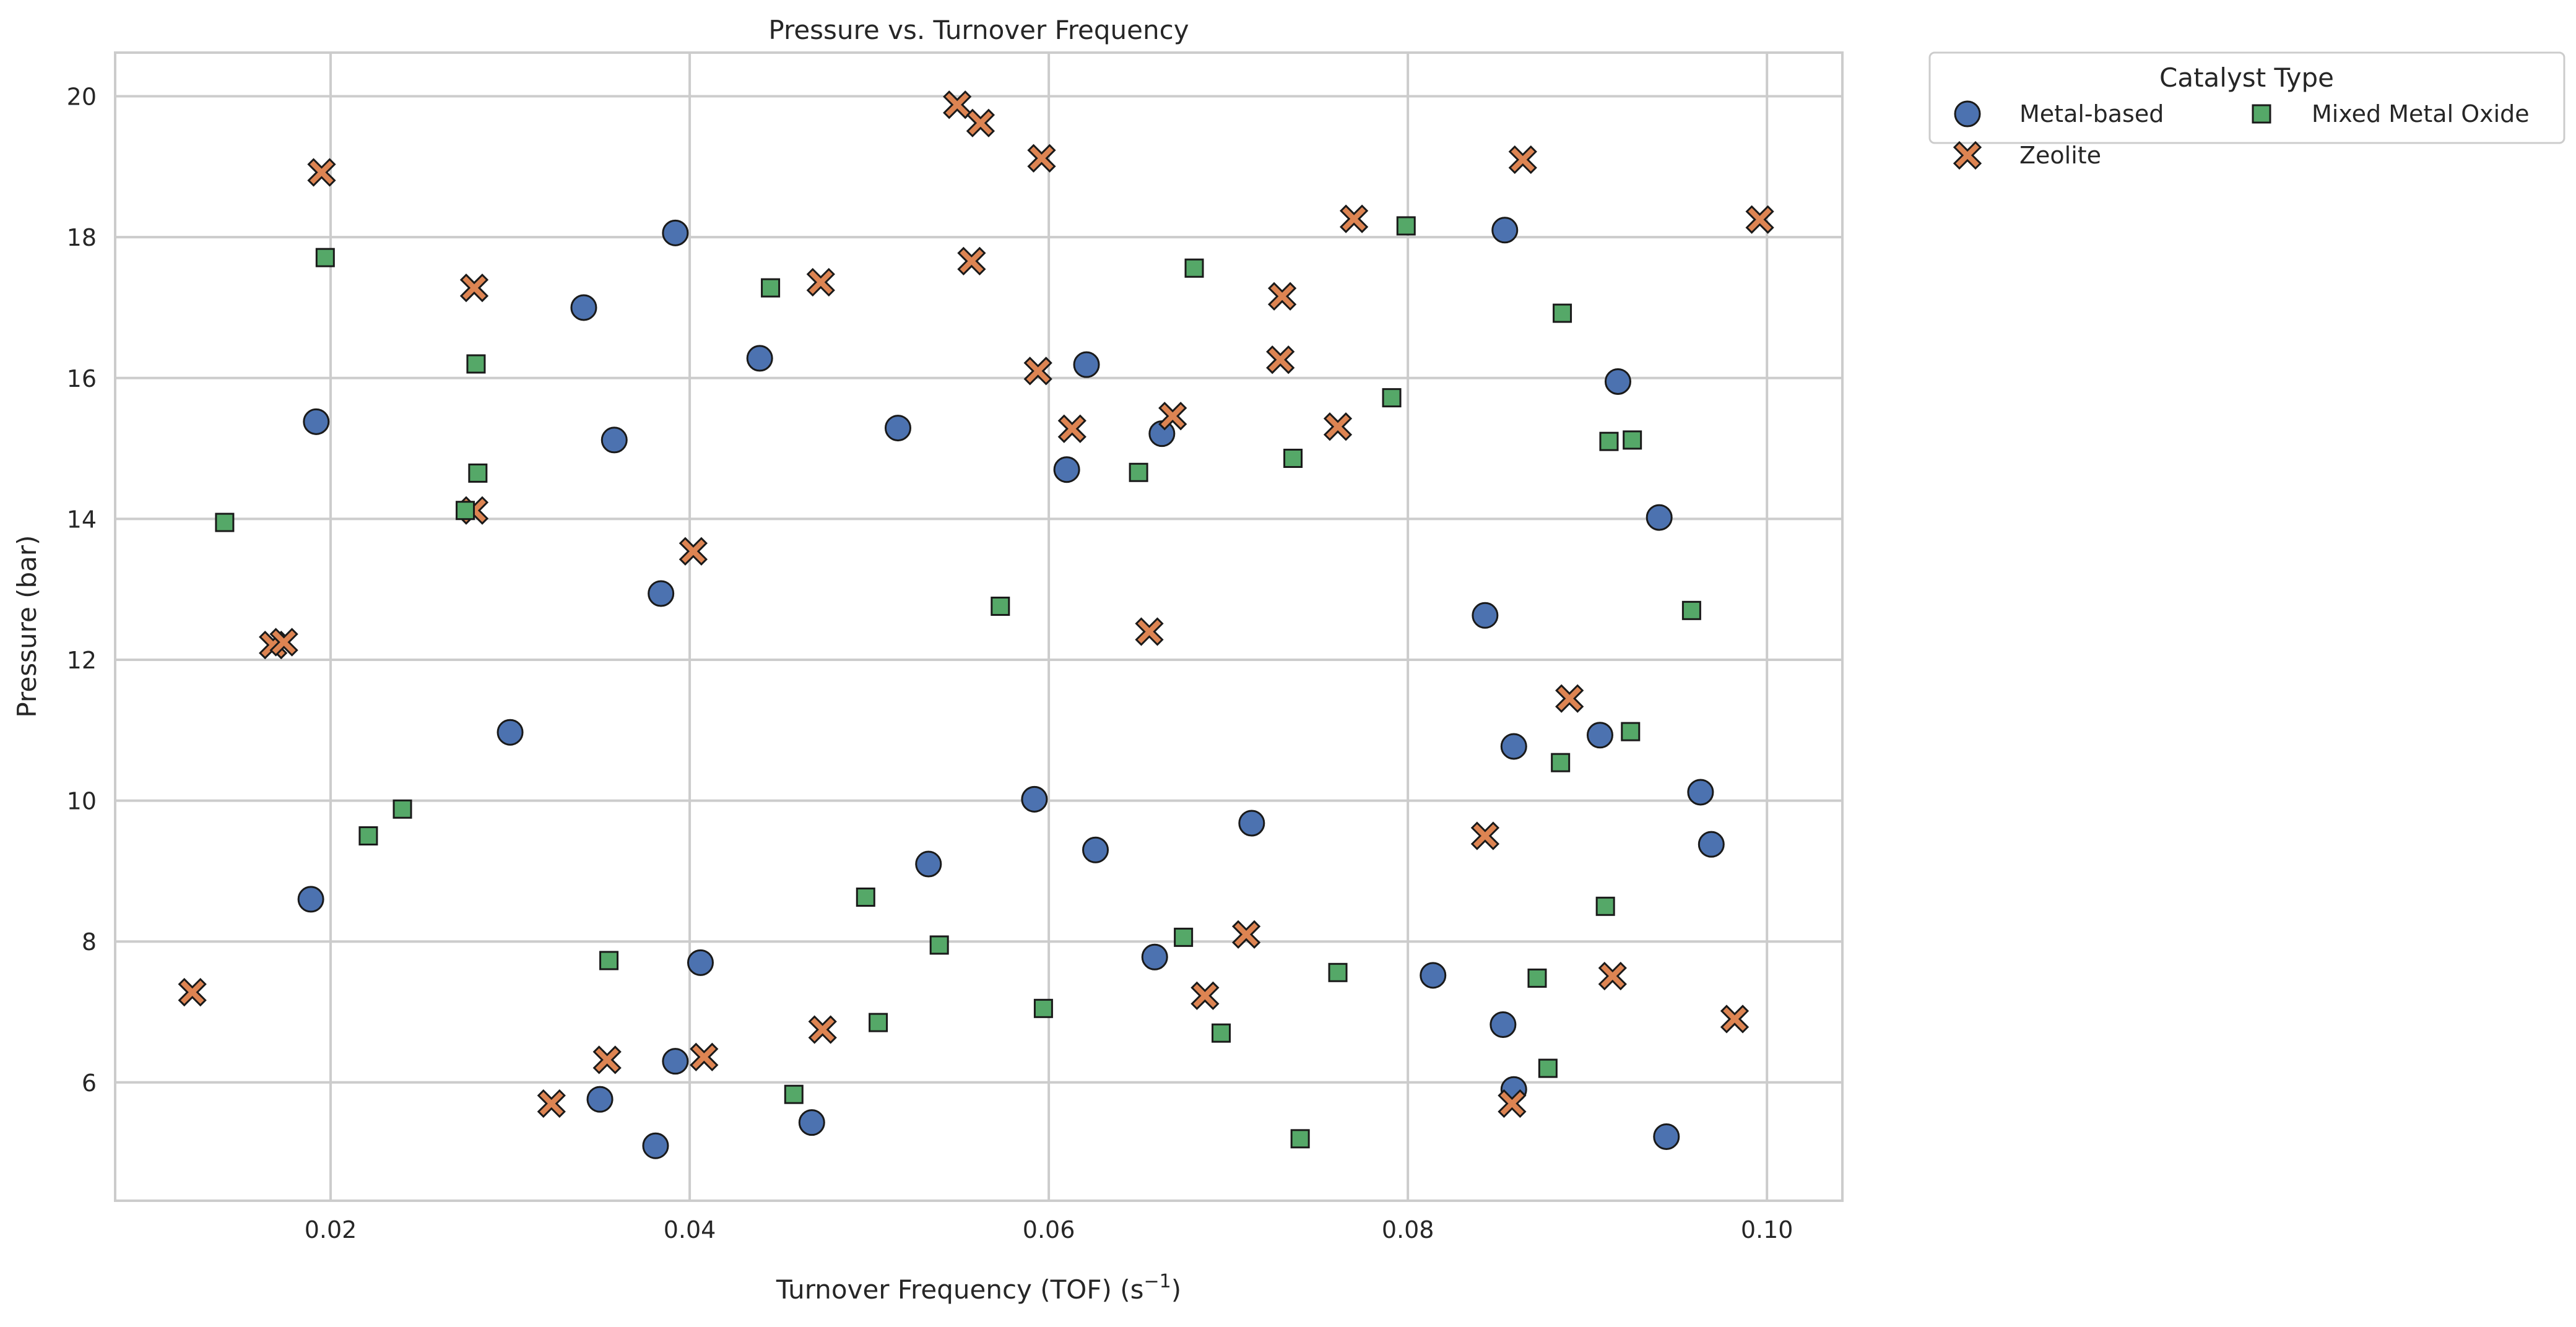 Image resolution: width=2576 pixels, height=1327 pixels. What do you see at coordinates (82, 237) in the screenshot?
I see `y-tick-label: 18` at bounding box center [82, 237].